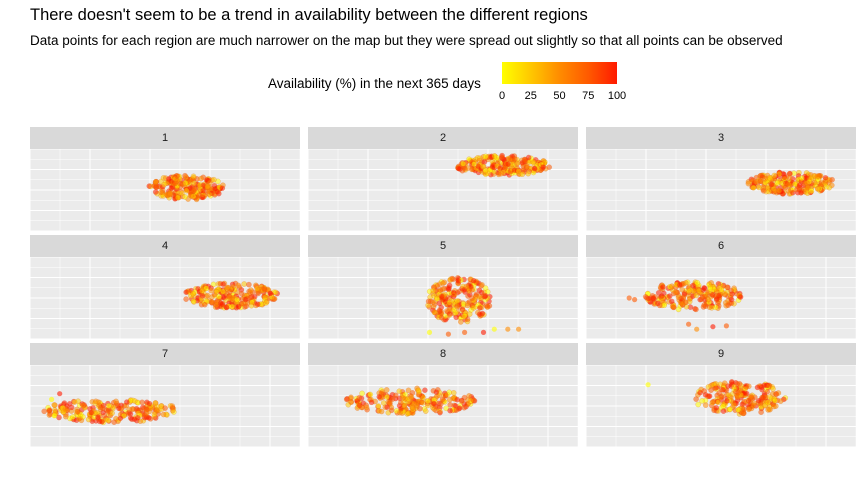 This screenshot has width=864, height=480. I want to click on legend-tick: 100, so click(617, 96).